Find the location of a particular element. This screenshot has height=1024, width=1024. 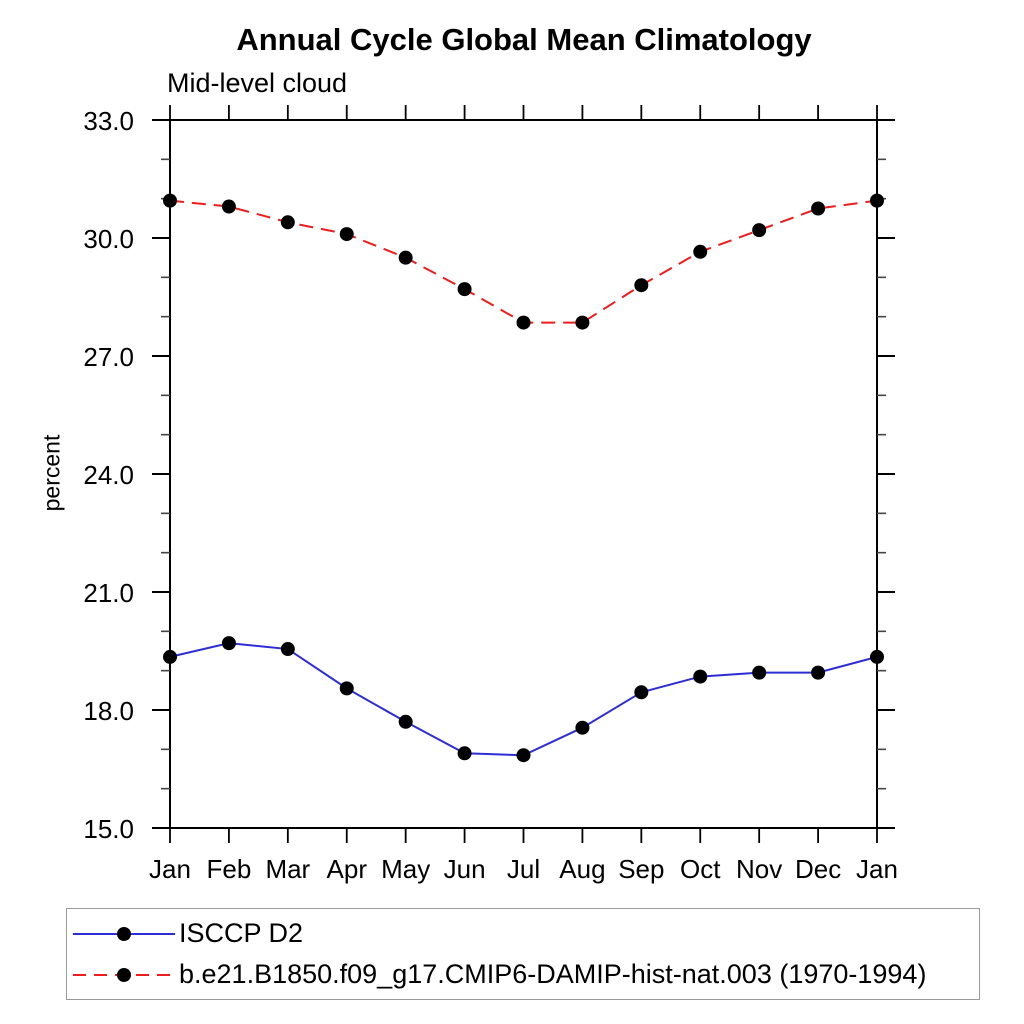

x-tick-label: Oct is located at coordinates (700, 869).